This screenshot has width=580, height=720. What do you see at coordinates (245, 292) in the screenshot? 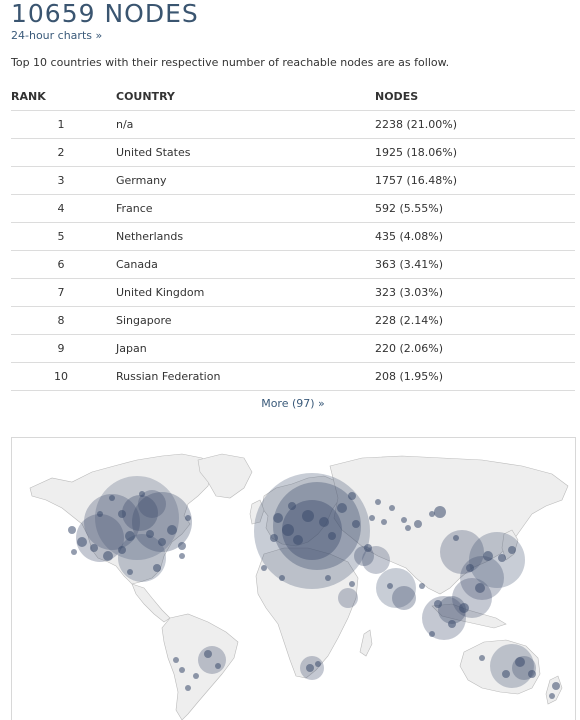
I see `country-link: United Kingdom` at bounding box center [245, 292].